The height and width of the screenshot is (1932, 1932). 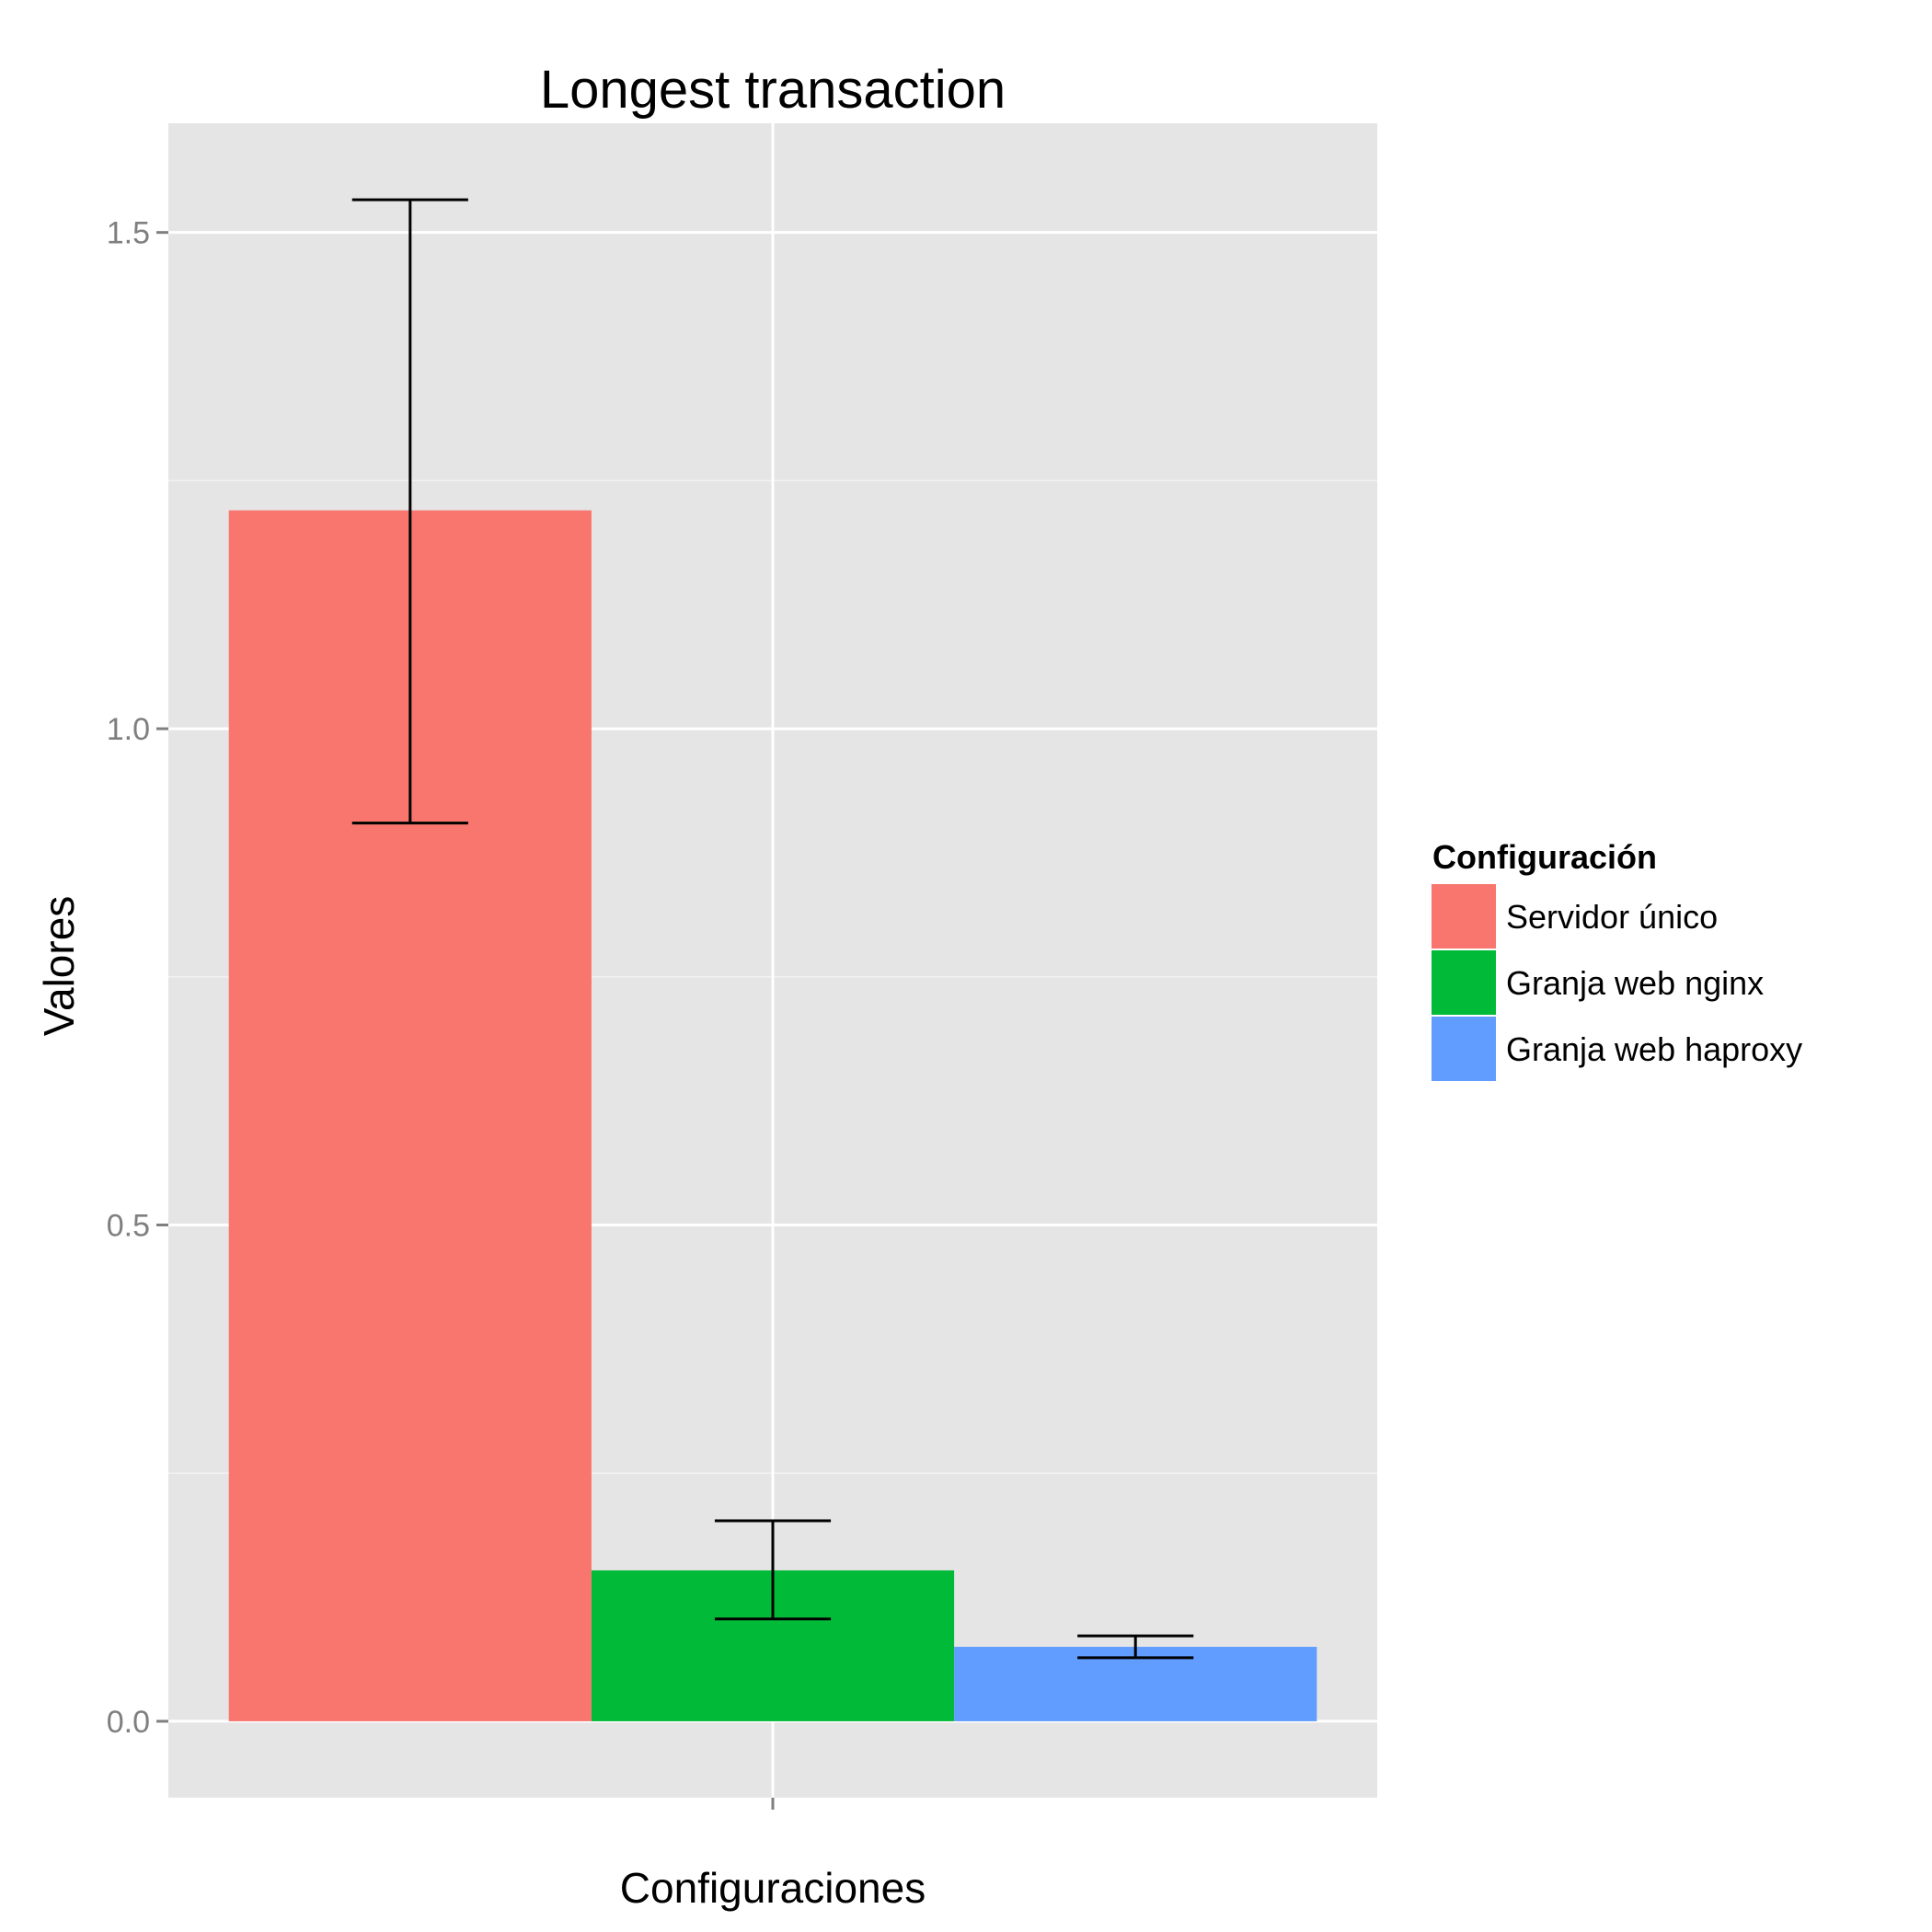 I want to click on legend-title: Configuración, so click(x=1544, y=857).